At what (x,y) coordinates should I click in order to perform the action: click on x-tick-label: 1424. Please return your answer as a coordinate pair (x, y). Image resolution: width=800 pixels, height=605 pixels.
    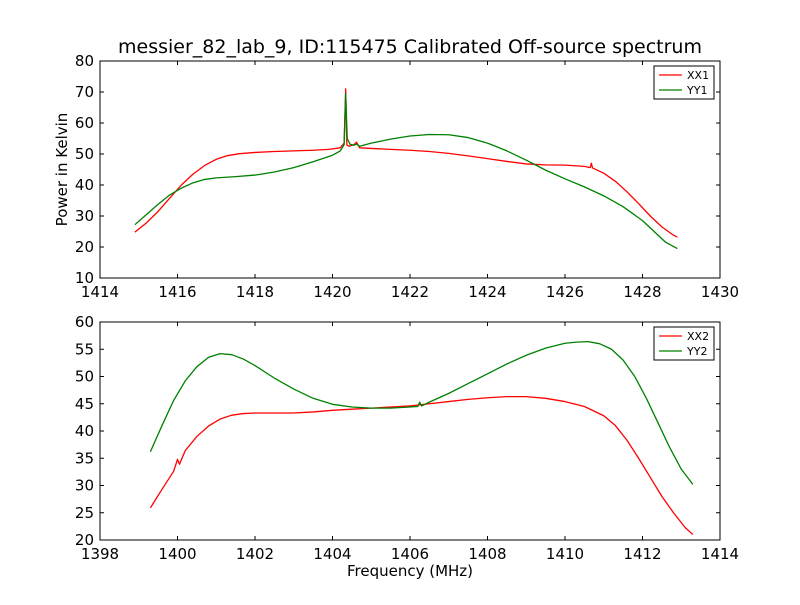
    Looking at the image, I should click on (487, 292).